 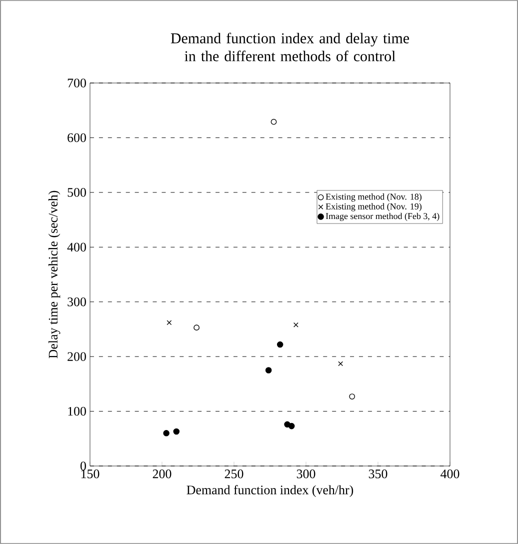 What do you see at coordinates (76, 247) in the screenshot?
I see `y-tick-label: 400` at bounding box center [76, 247].